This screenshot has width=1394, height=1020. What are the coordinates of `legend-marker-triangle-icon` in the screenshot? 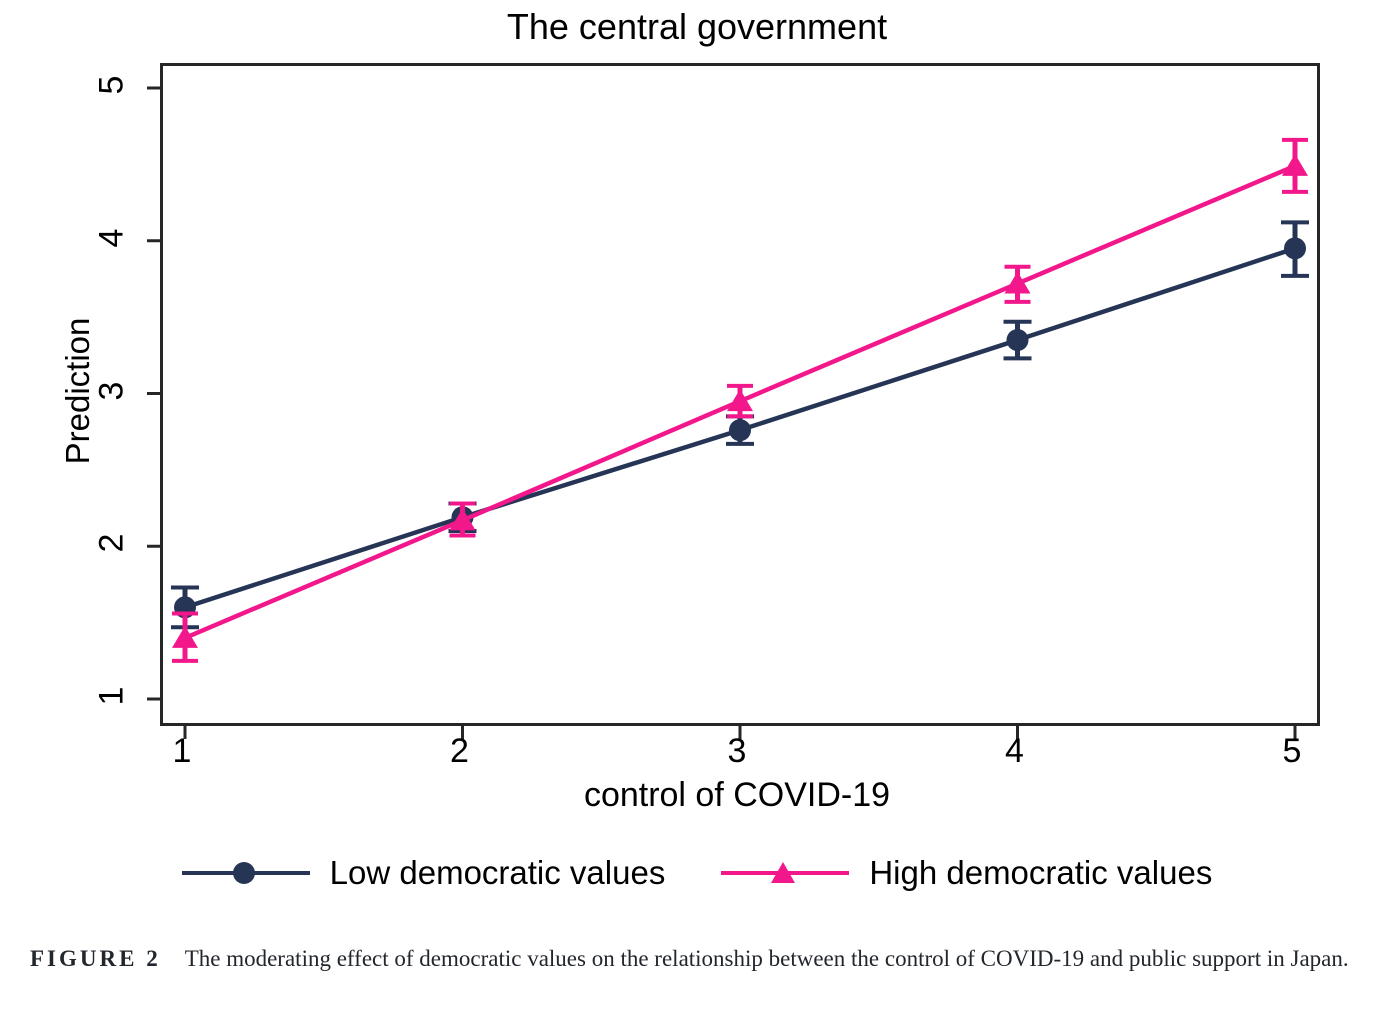 It's located at (785, 872).